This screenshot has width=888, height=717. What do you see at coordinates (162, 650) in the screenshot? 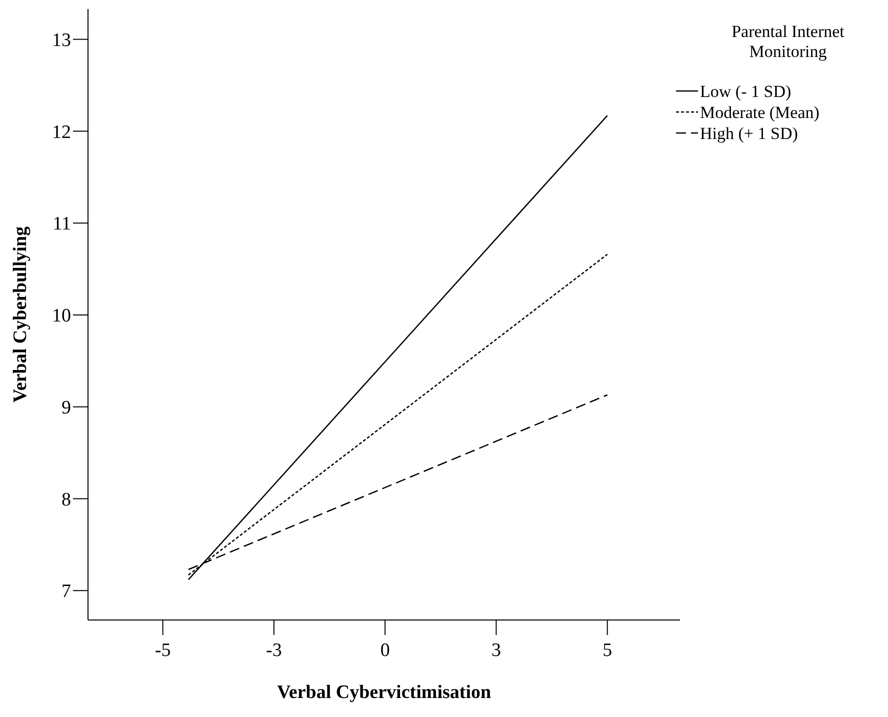
I see `x-tick-label: -5` at bounding box center [162, 650].